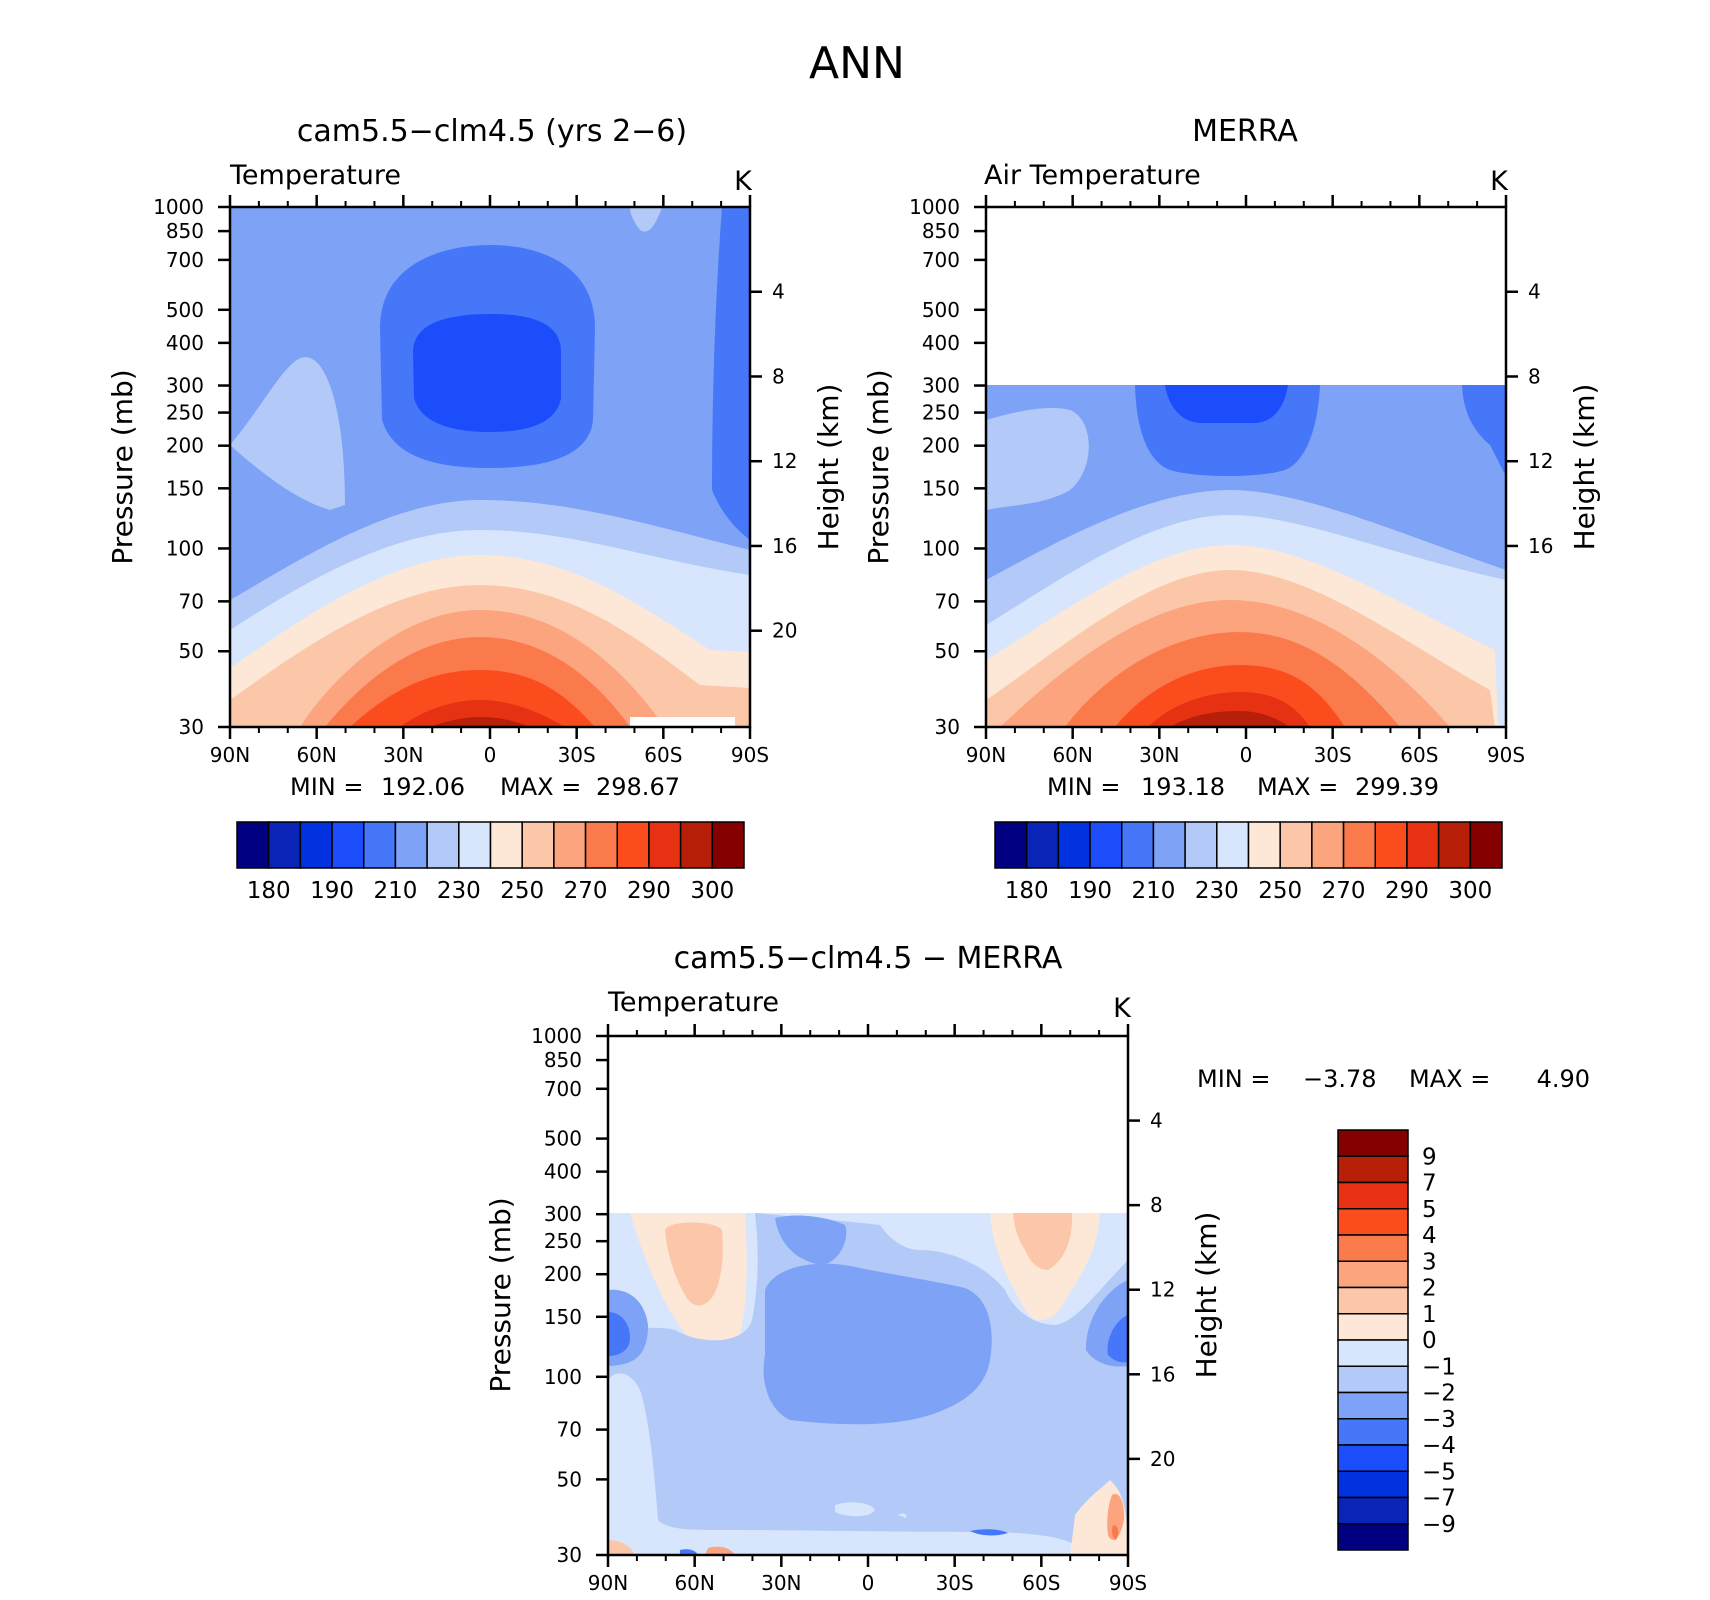 The width and height of the screenshot is (1710, 1600). Describe the element at coordinates (326, 787) in the screenshot. I see `panel-model-min-label: MIN =` at that location.